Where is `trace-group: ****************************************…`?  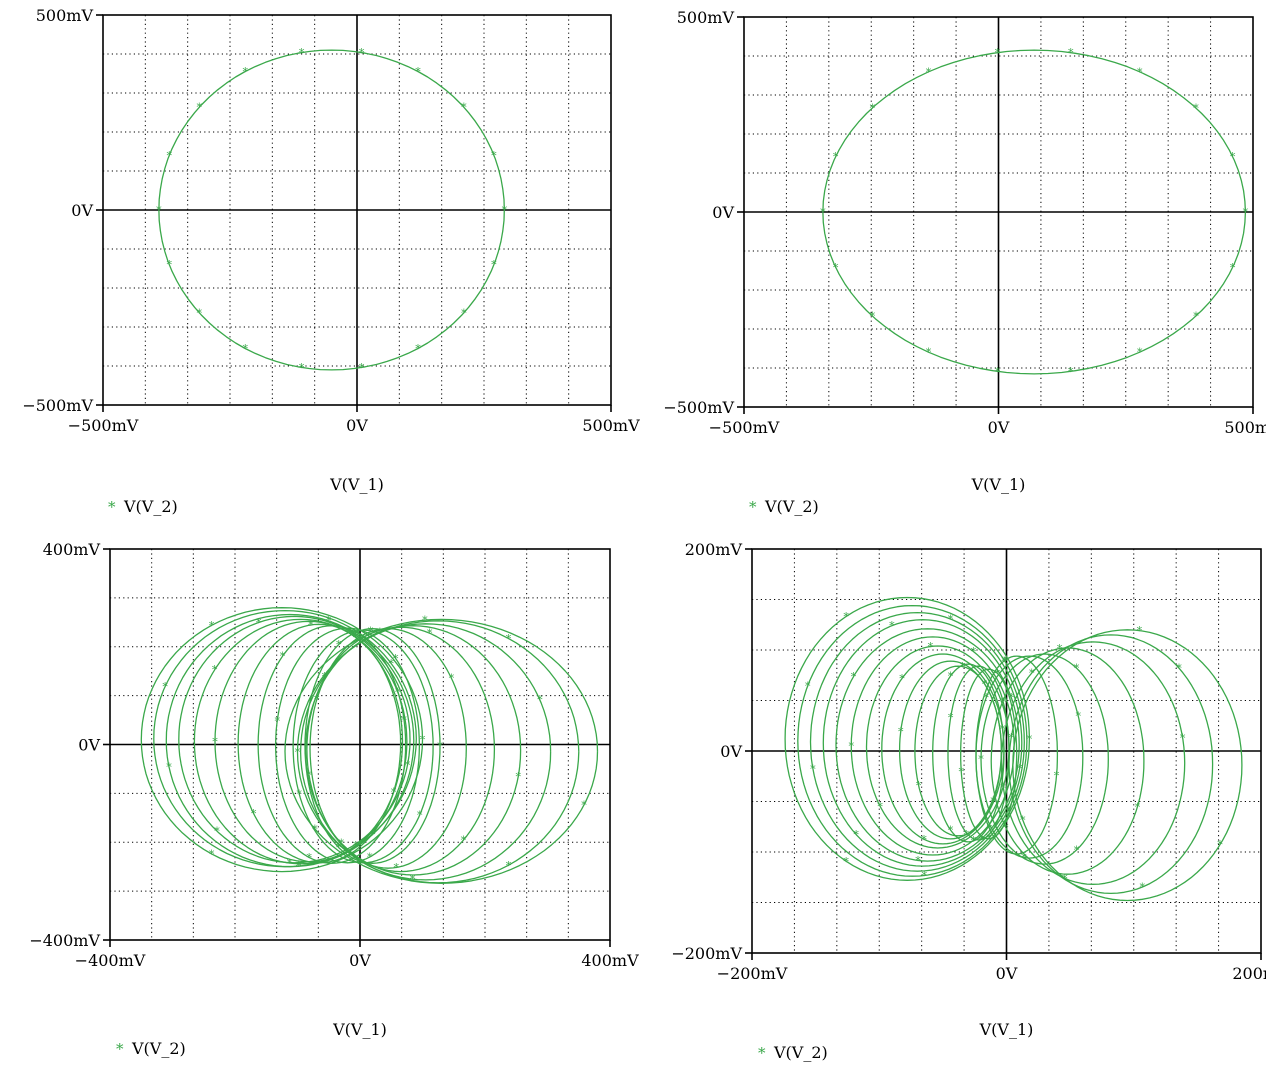
trace-group: ****************************************… is located at coordinates (369, 746).